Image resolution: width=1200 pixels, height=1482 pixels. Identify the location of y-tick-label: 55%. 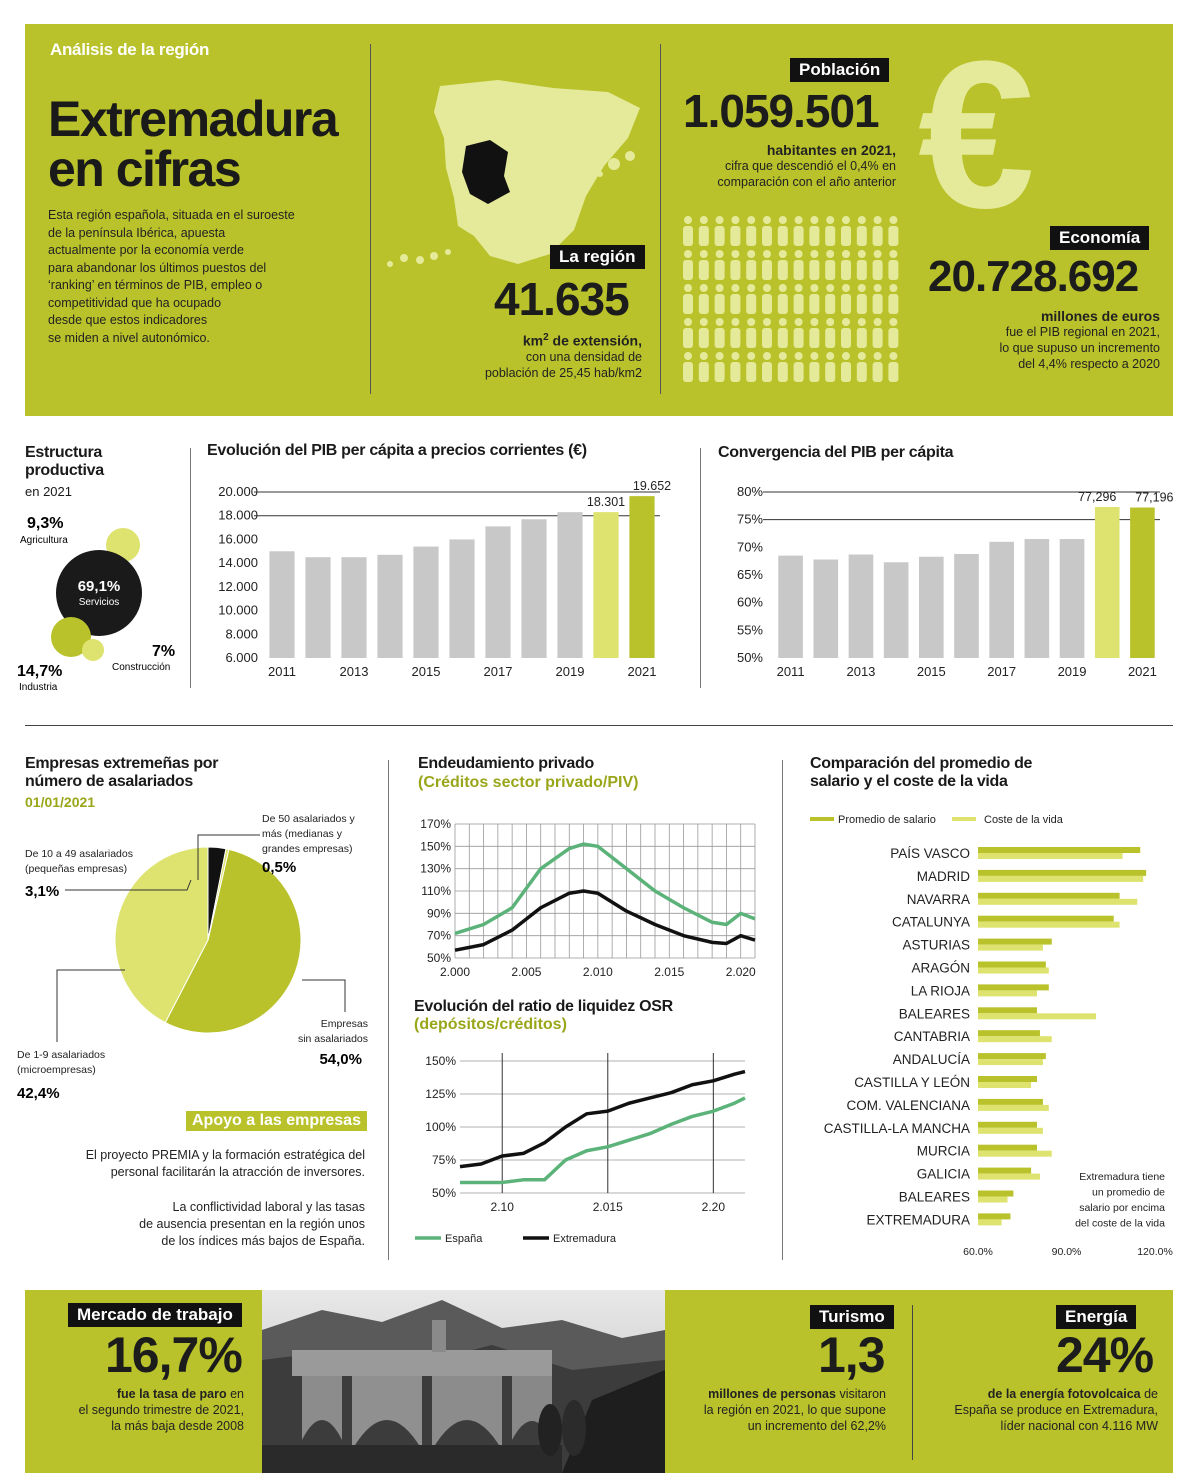
(750, 629).